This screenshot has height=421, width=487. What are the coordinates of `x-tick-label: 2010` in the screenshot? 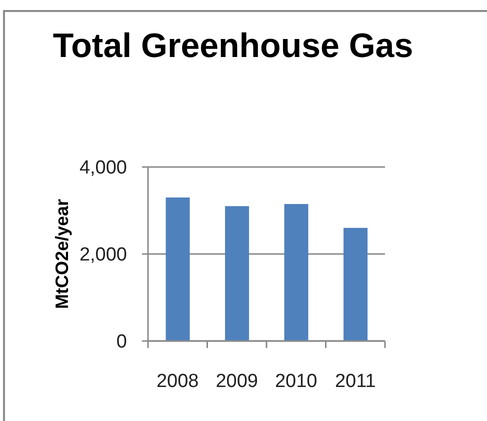 It's located at (296, 381).